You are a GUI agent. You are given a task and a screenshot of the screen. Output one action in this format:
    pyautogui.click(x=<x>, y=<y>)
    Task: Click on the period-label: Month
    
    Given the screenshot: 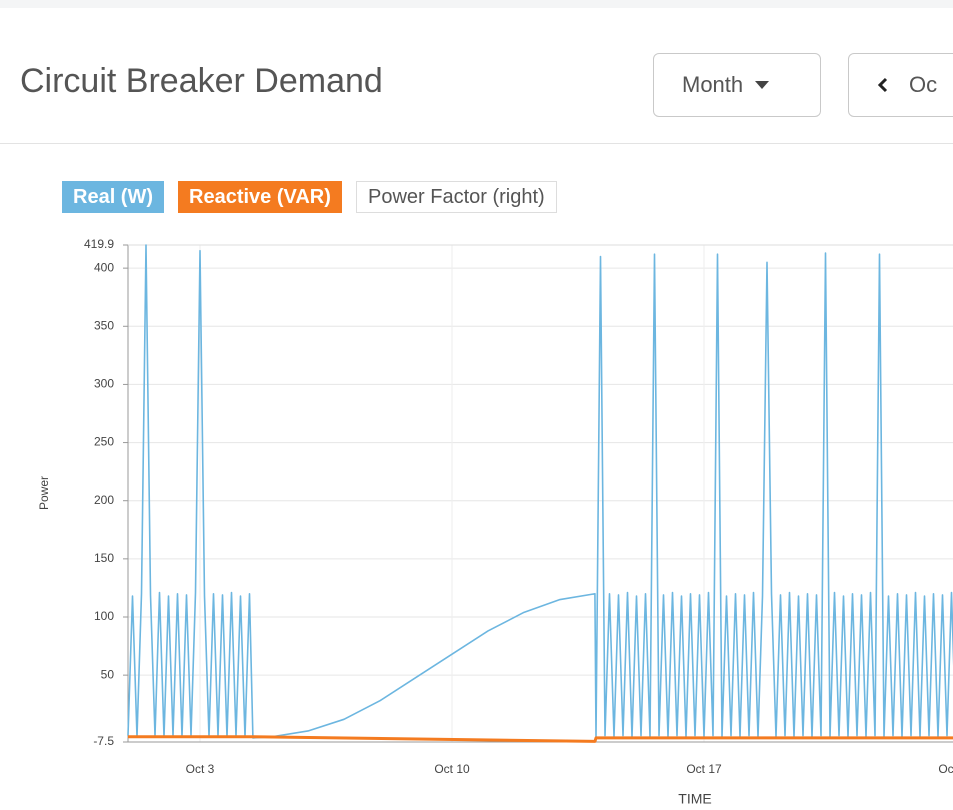 What is the action you would take?
    pyautogui.click(x=713, y=84)
    